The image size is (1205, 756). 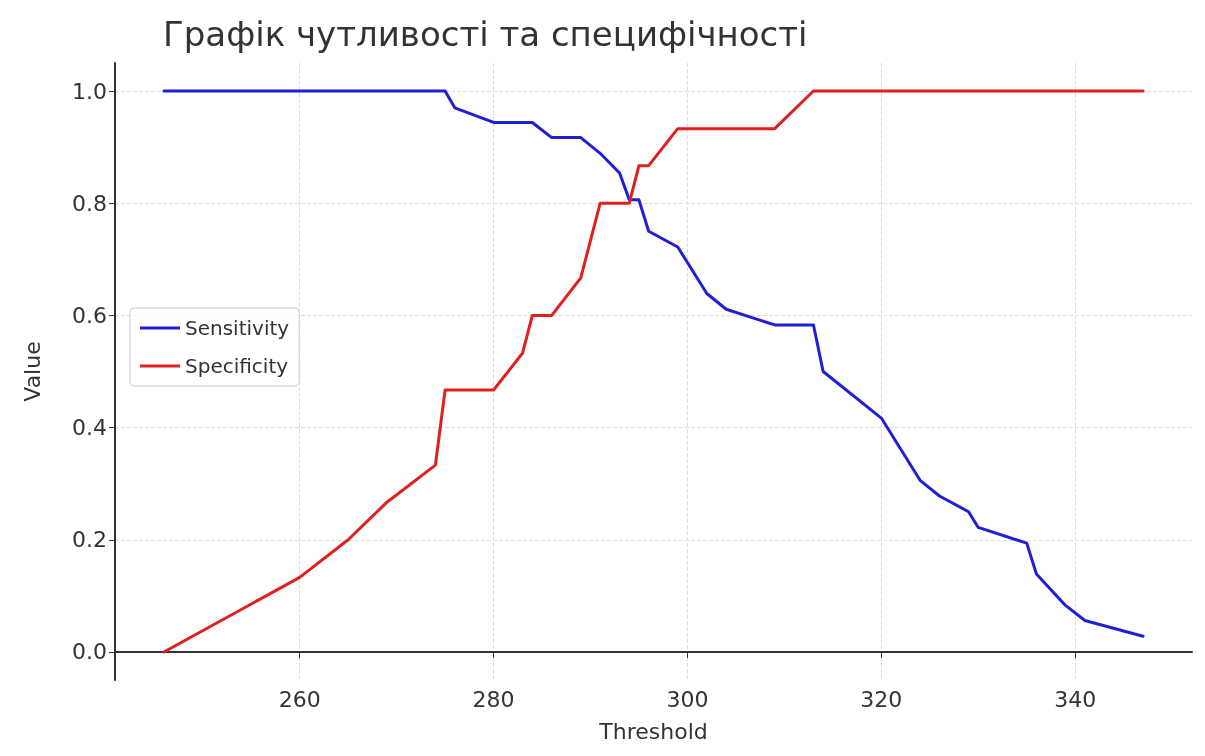 What do you see at coordinates (89, 652) in the screenshot?
I see `y-tick-label: 0.0` at bounding box center [89, 652].